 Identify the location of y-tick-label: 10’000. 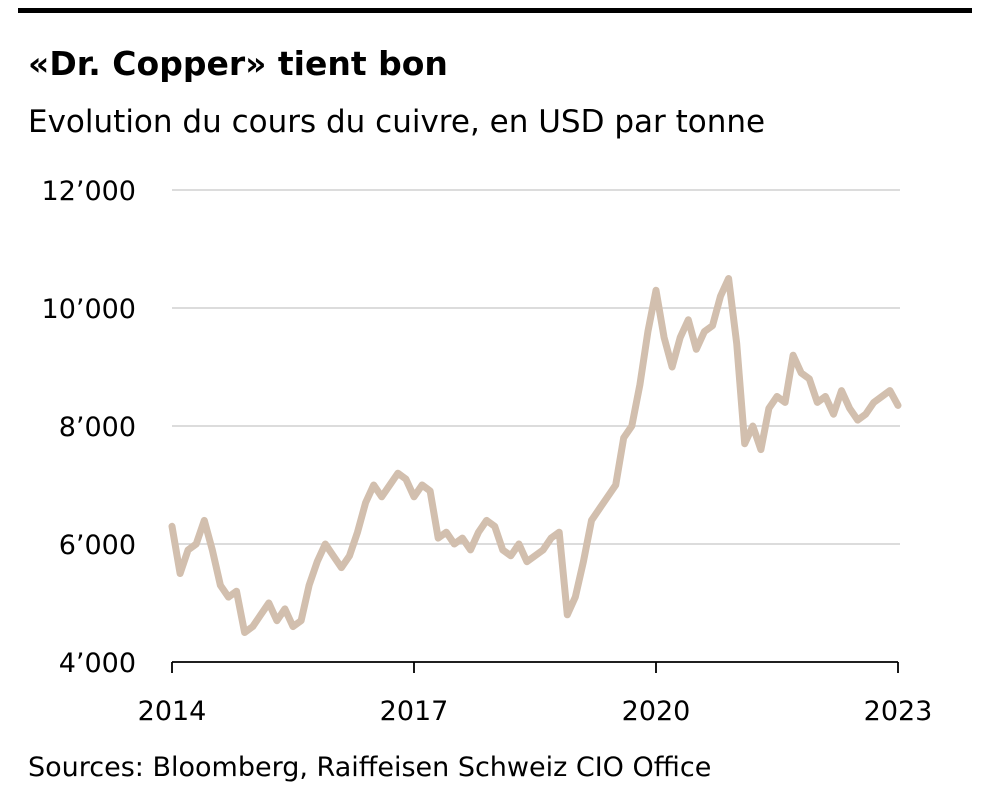
(89, 309).